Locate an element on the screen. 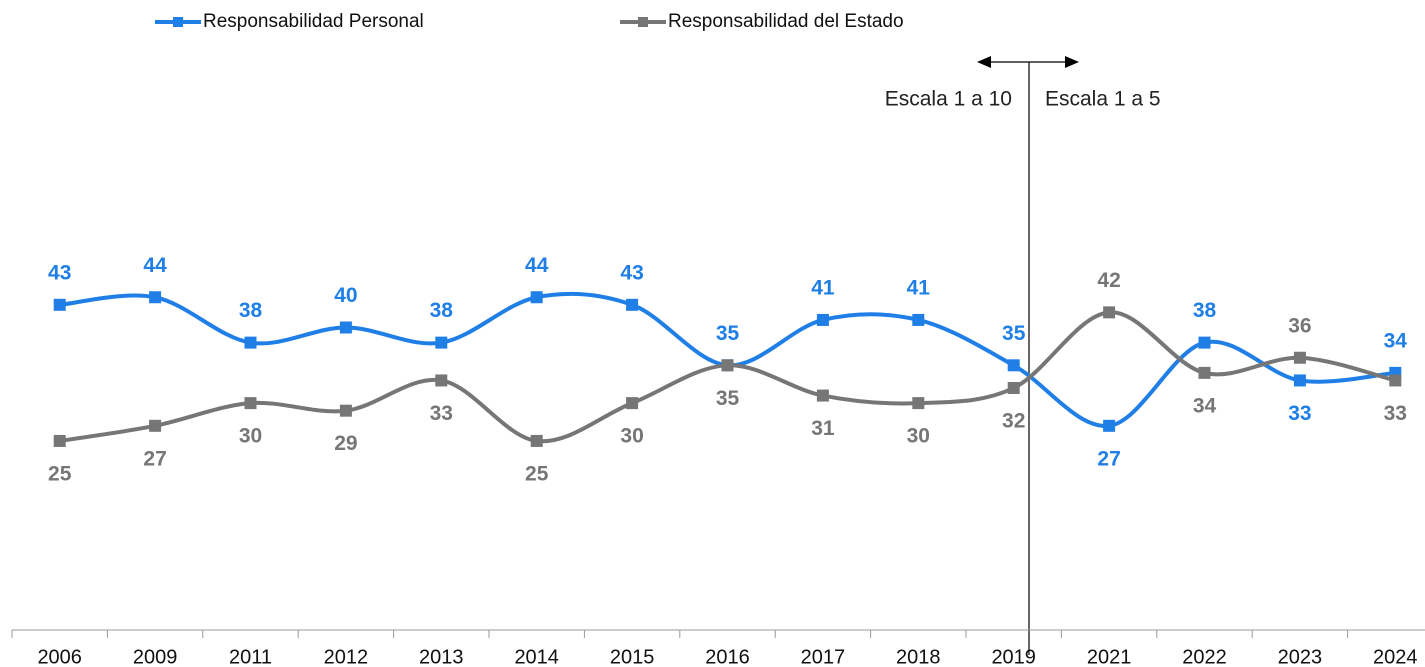  x-tick-label: 2012 is located at coordinates (346, 656).